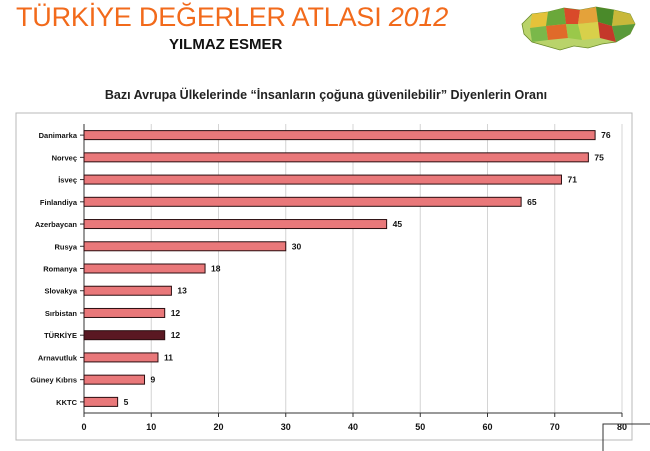 The height and width of the screenshot is (451, 650). What do you see at coordinates (65, 246) in the screenshot?
I see `category-label: Rusya` at bounding box center [65, 246].